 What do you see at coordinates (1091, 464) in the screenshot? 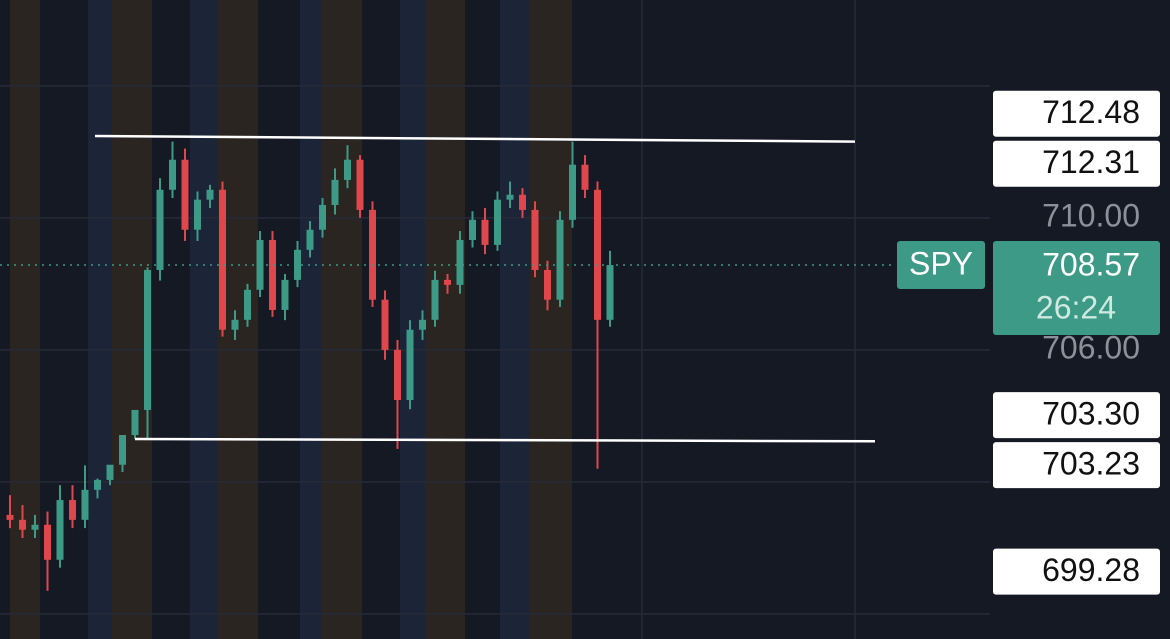
I see `price-label: 703.23` at bounding box center [1091, 464].